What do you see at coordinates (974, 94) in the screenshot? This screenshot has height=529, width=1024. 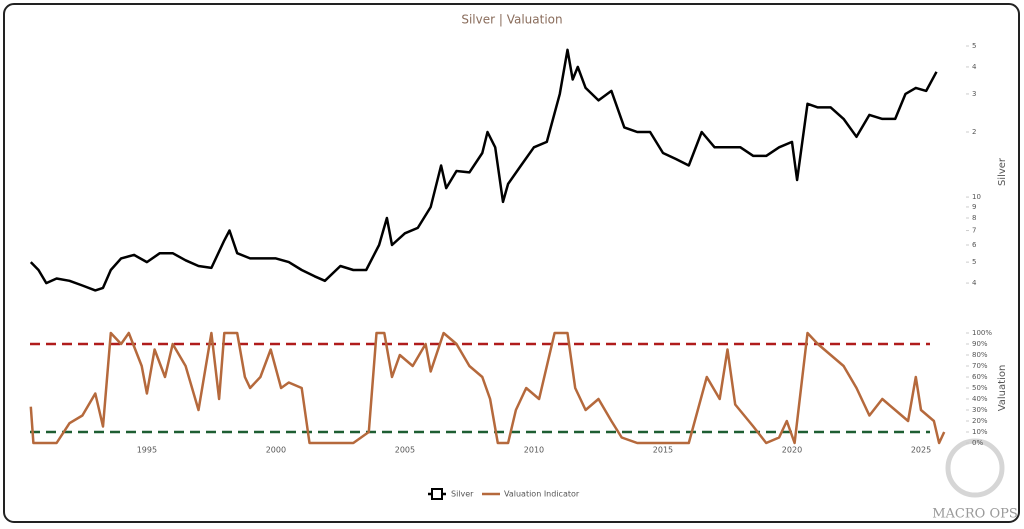 I see `y-tick-label: 3` at bounding box center [974, 94].